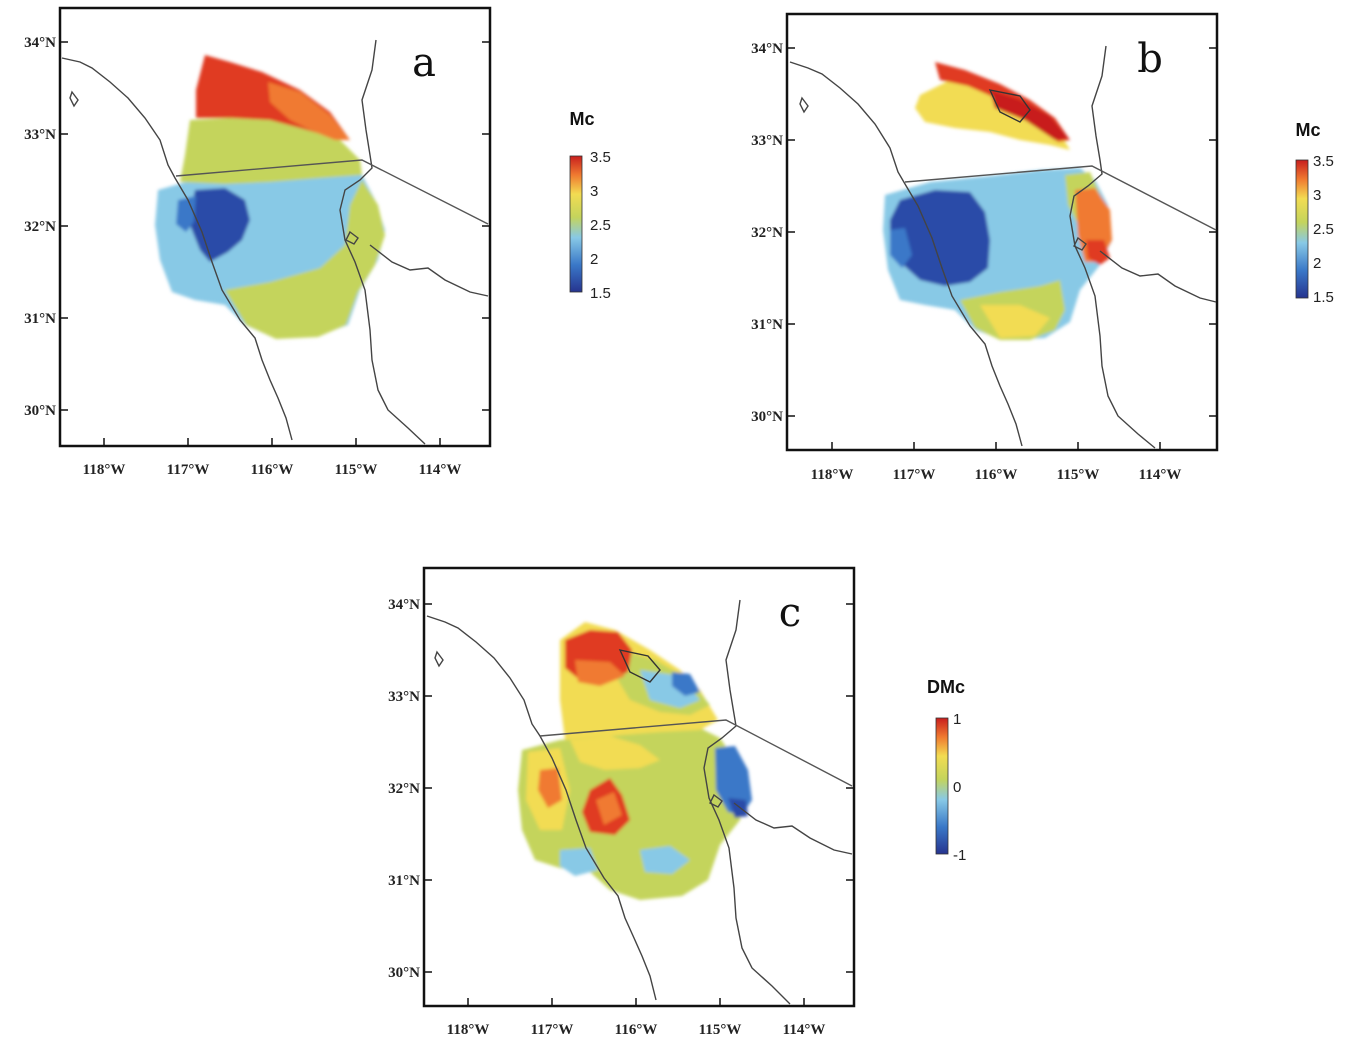 Image resolution: width=1352 pixels, height=1044 pixels. Describe the element at coordinates (1150, 59) in the screenshot. I see `panel-letter: b` at that location.